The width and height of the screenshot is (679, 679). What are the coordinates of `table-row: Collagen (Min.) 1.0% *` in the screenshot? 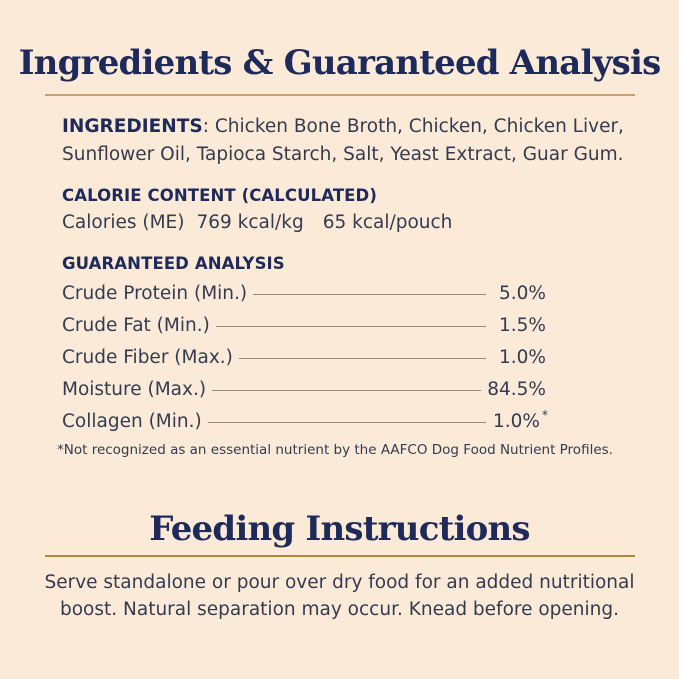 It's located at (305, 421).